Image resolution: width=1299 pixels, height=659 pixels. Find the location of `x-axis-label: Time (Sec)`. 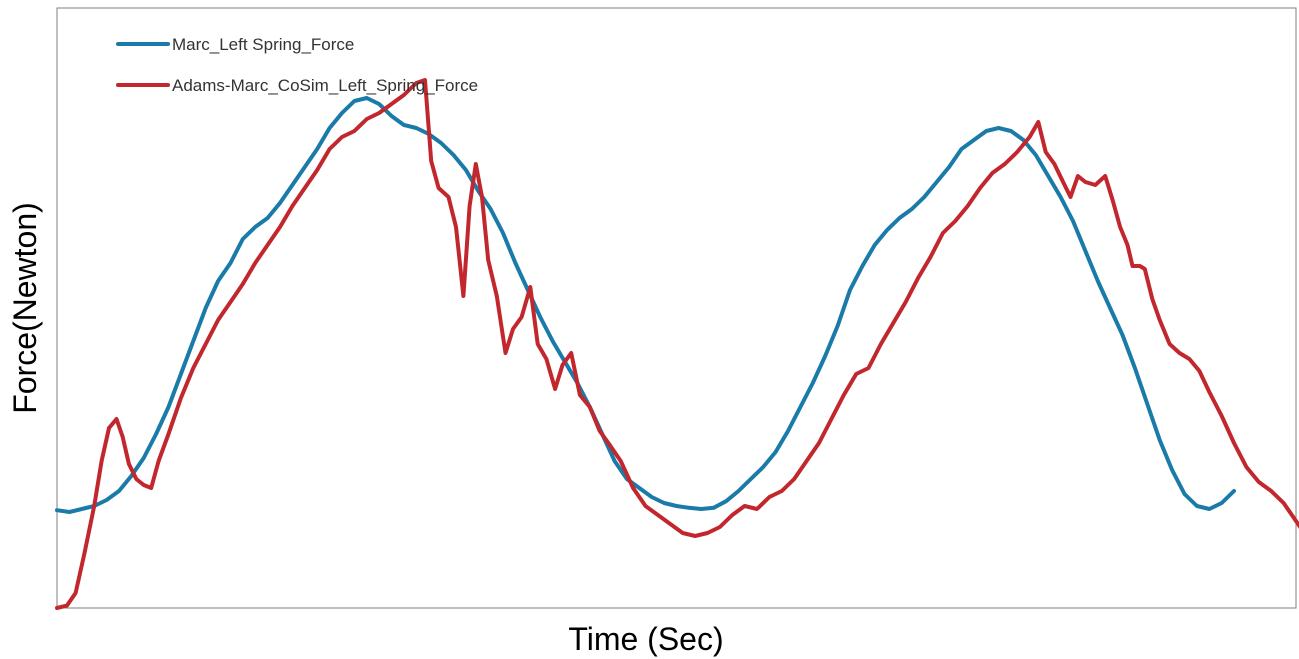

x-axis-label: Time (Sec) is located at coordinates (645, 639).